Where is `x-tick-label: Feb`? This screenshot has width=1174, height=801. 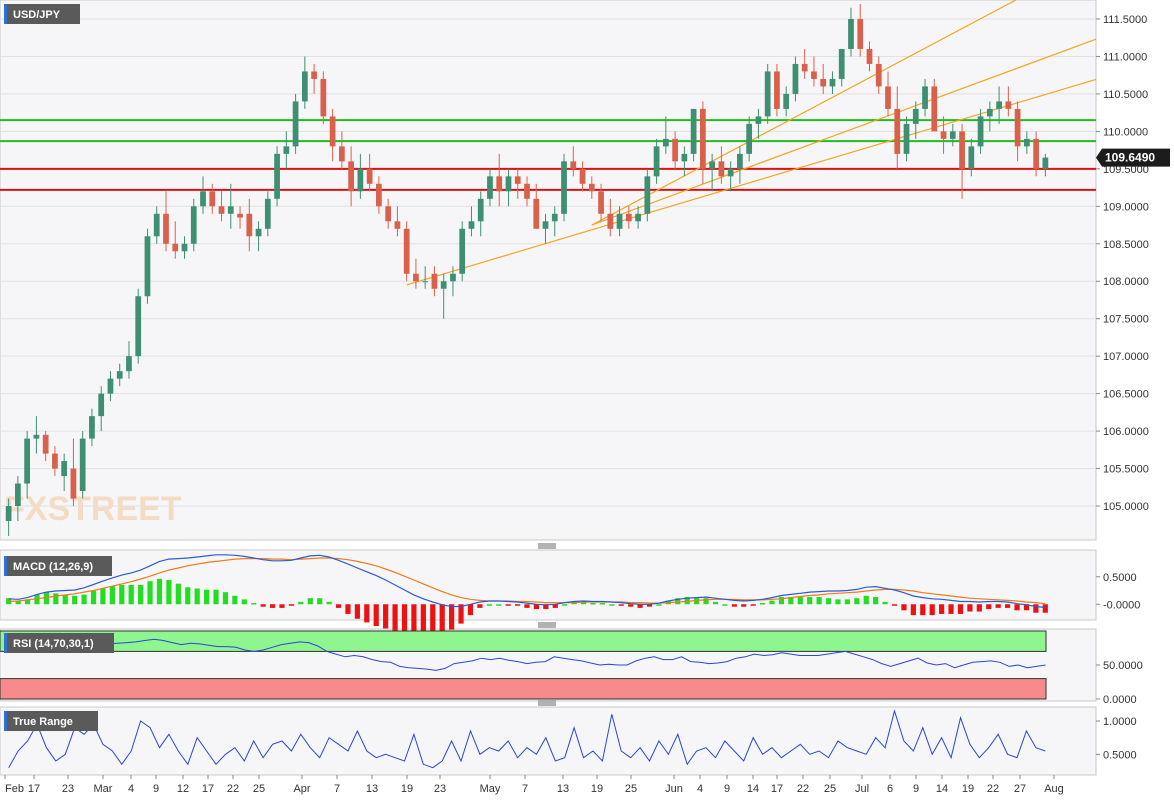 x-tick-label: Feb is located at coordinates (14, 789).